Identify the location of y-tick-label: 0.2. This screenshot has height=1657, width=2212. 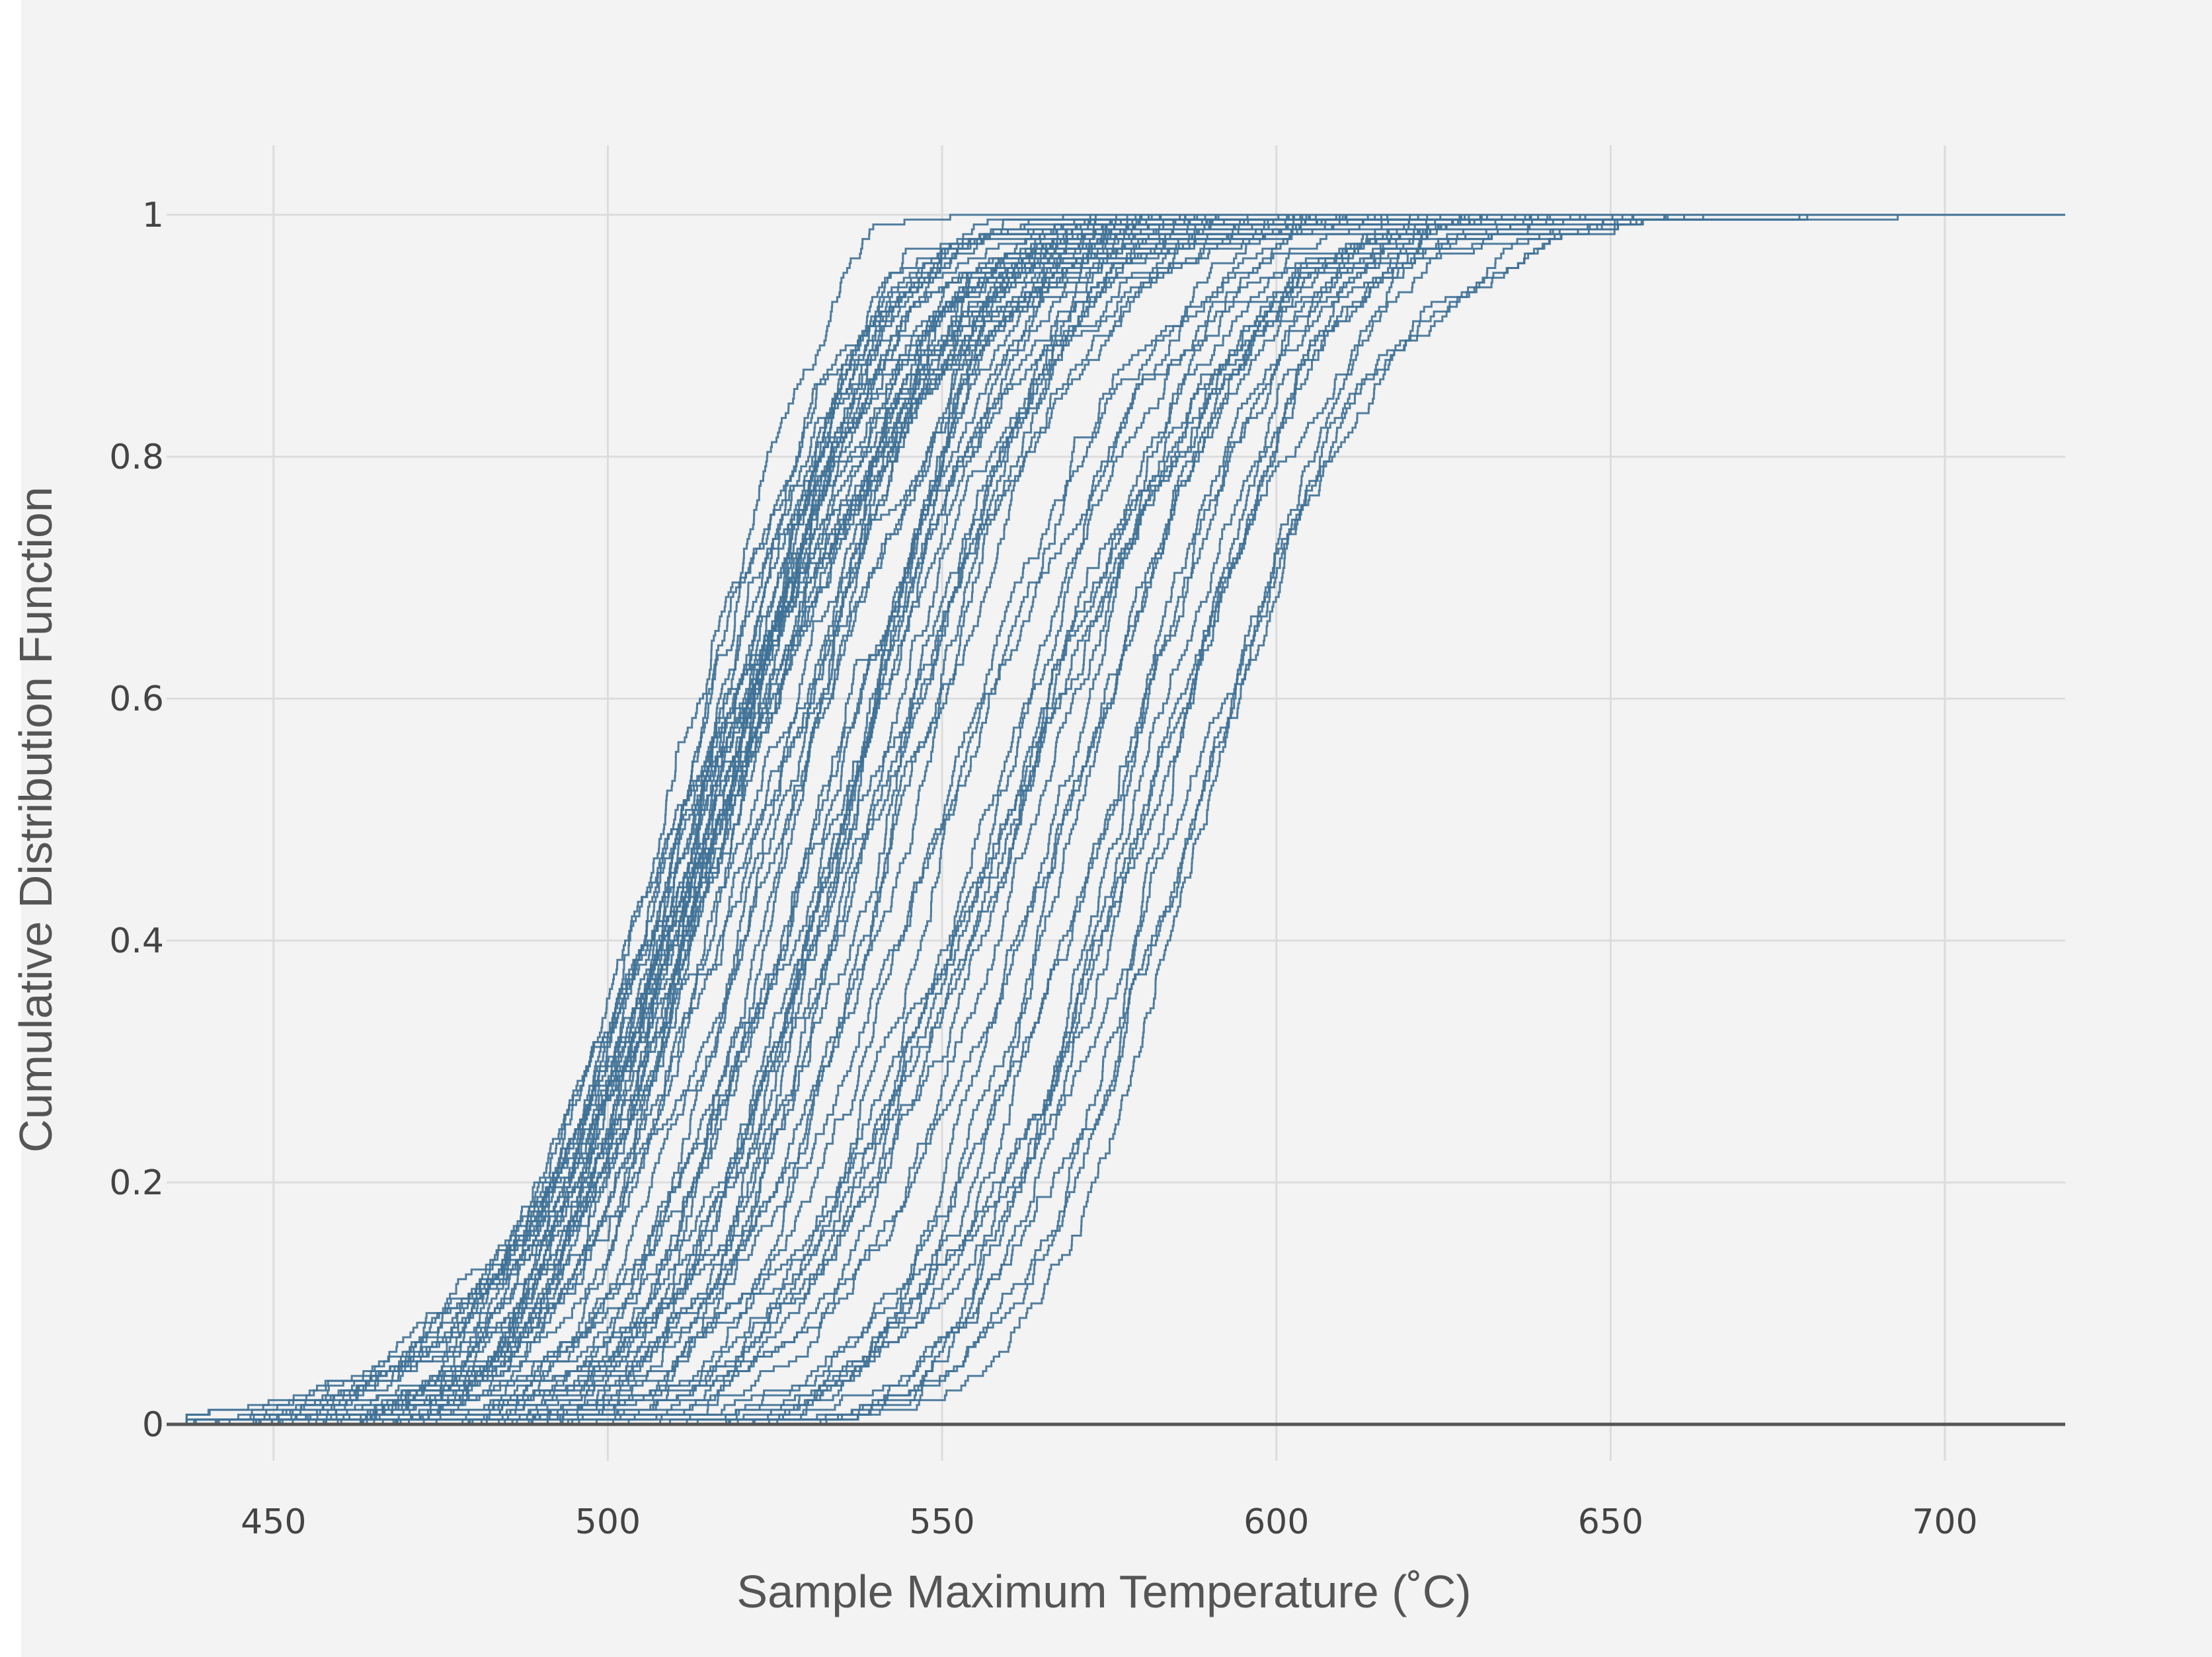
(136, 1183).